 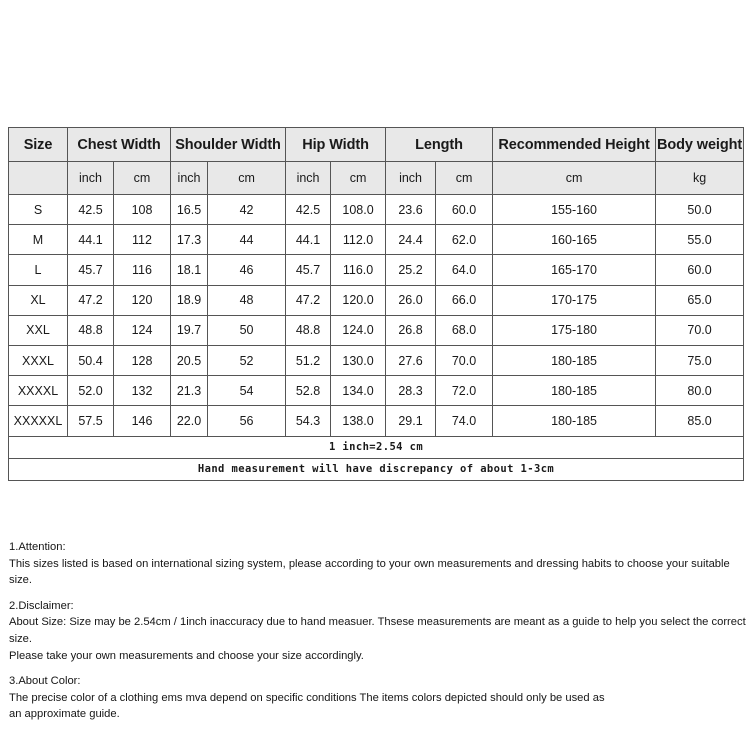 I want to click on cell-chest-cm: 116, so click(x=142, y=270).